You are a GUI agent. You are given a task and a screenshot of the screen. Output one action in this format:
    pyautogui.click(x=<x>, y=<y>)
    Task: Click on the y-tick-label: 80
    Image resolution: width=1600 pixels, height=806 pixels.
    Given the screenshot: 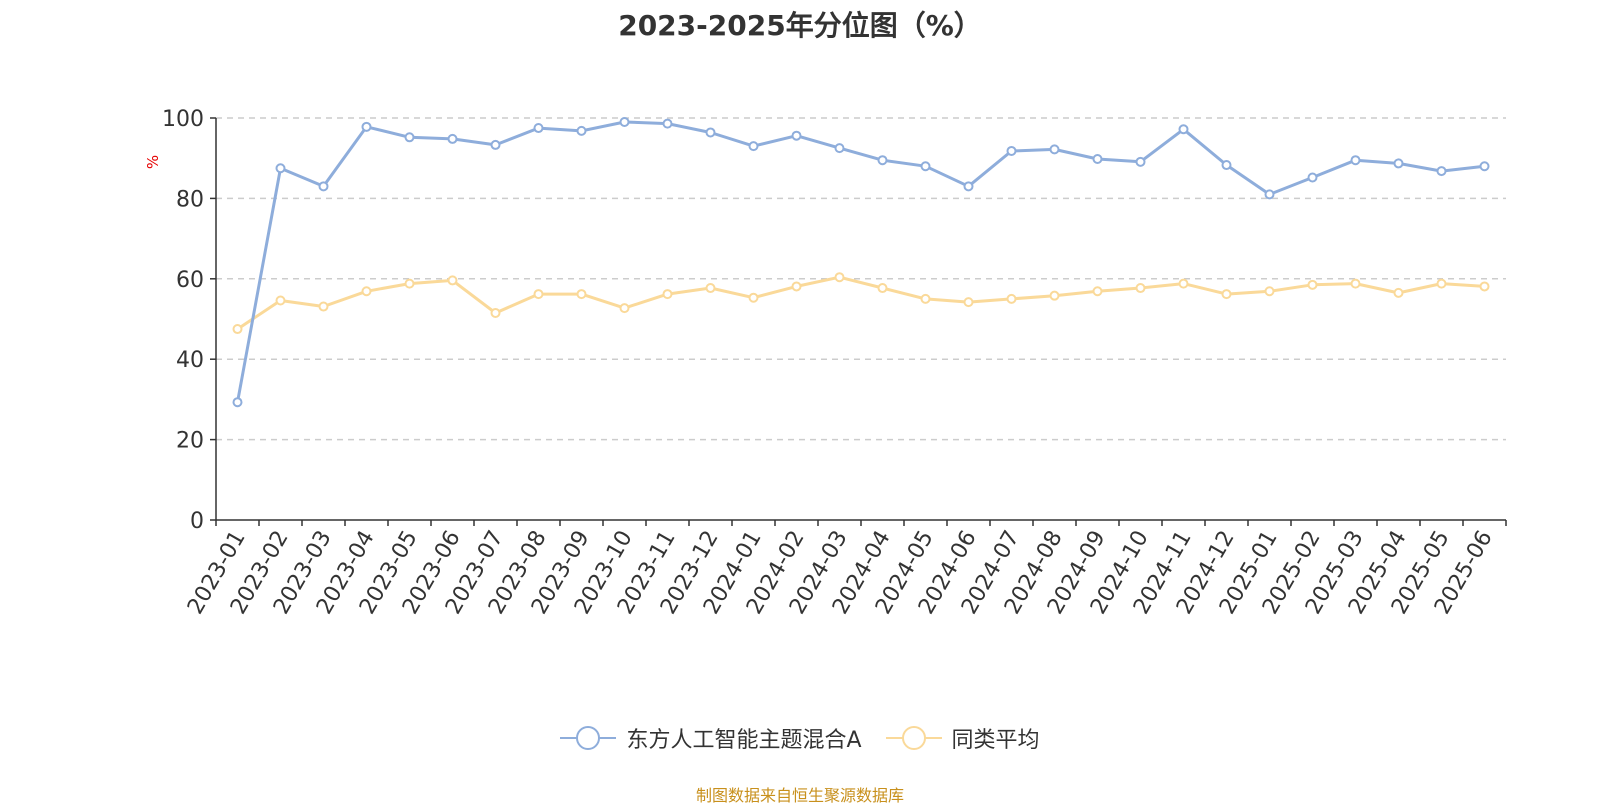 What is the action you would take?
    pyautogui.click(x=190, y=199)
    